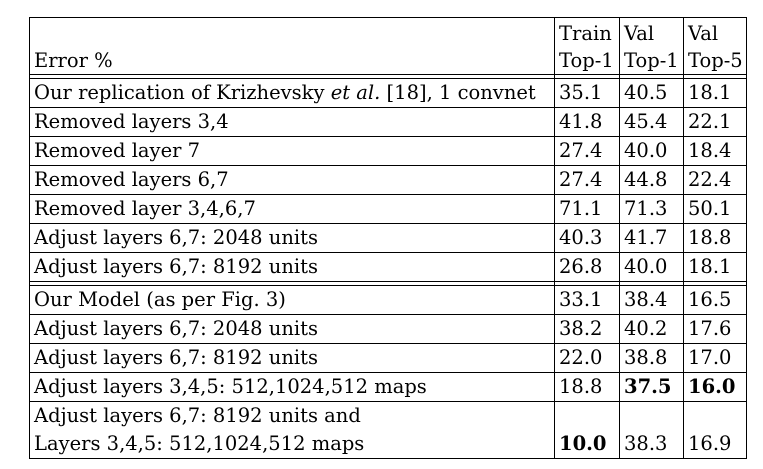  I want to click on val-top5-cell-best: 16.0, so click(715, 387).